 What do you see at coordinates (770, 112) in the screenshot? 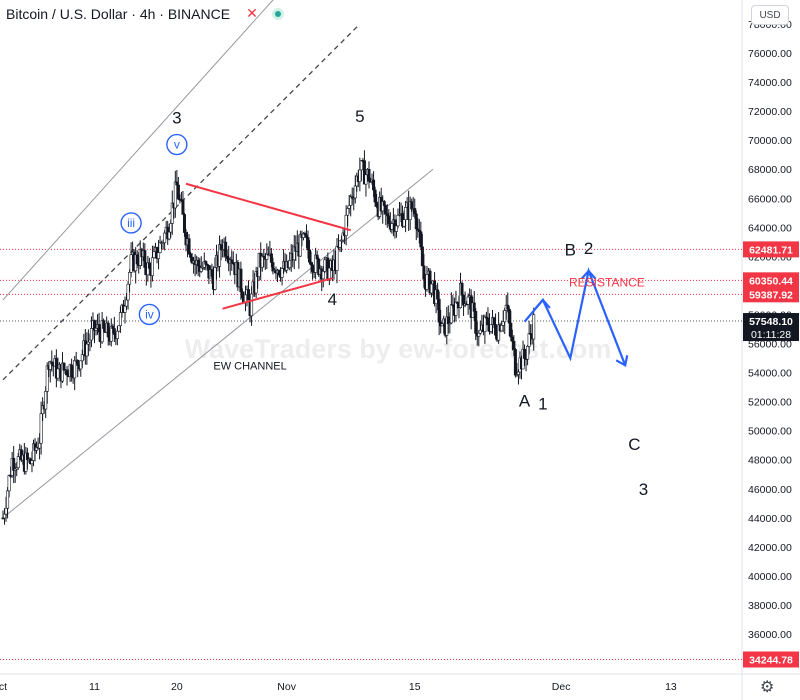
I see `y-tick-label: 72000.00` at bounding box center [770, 112].